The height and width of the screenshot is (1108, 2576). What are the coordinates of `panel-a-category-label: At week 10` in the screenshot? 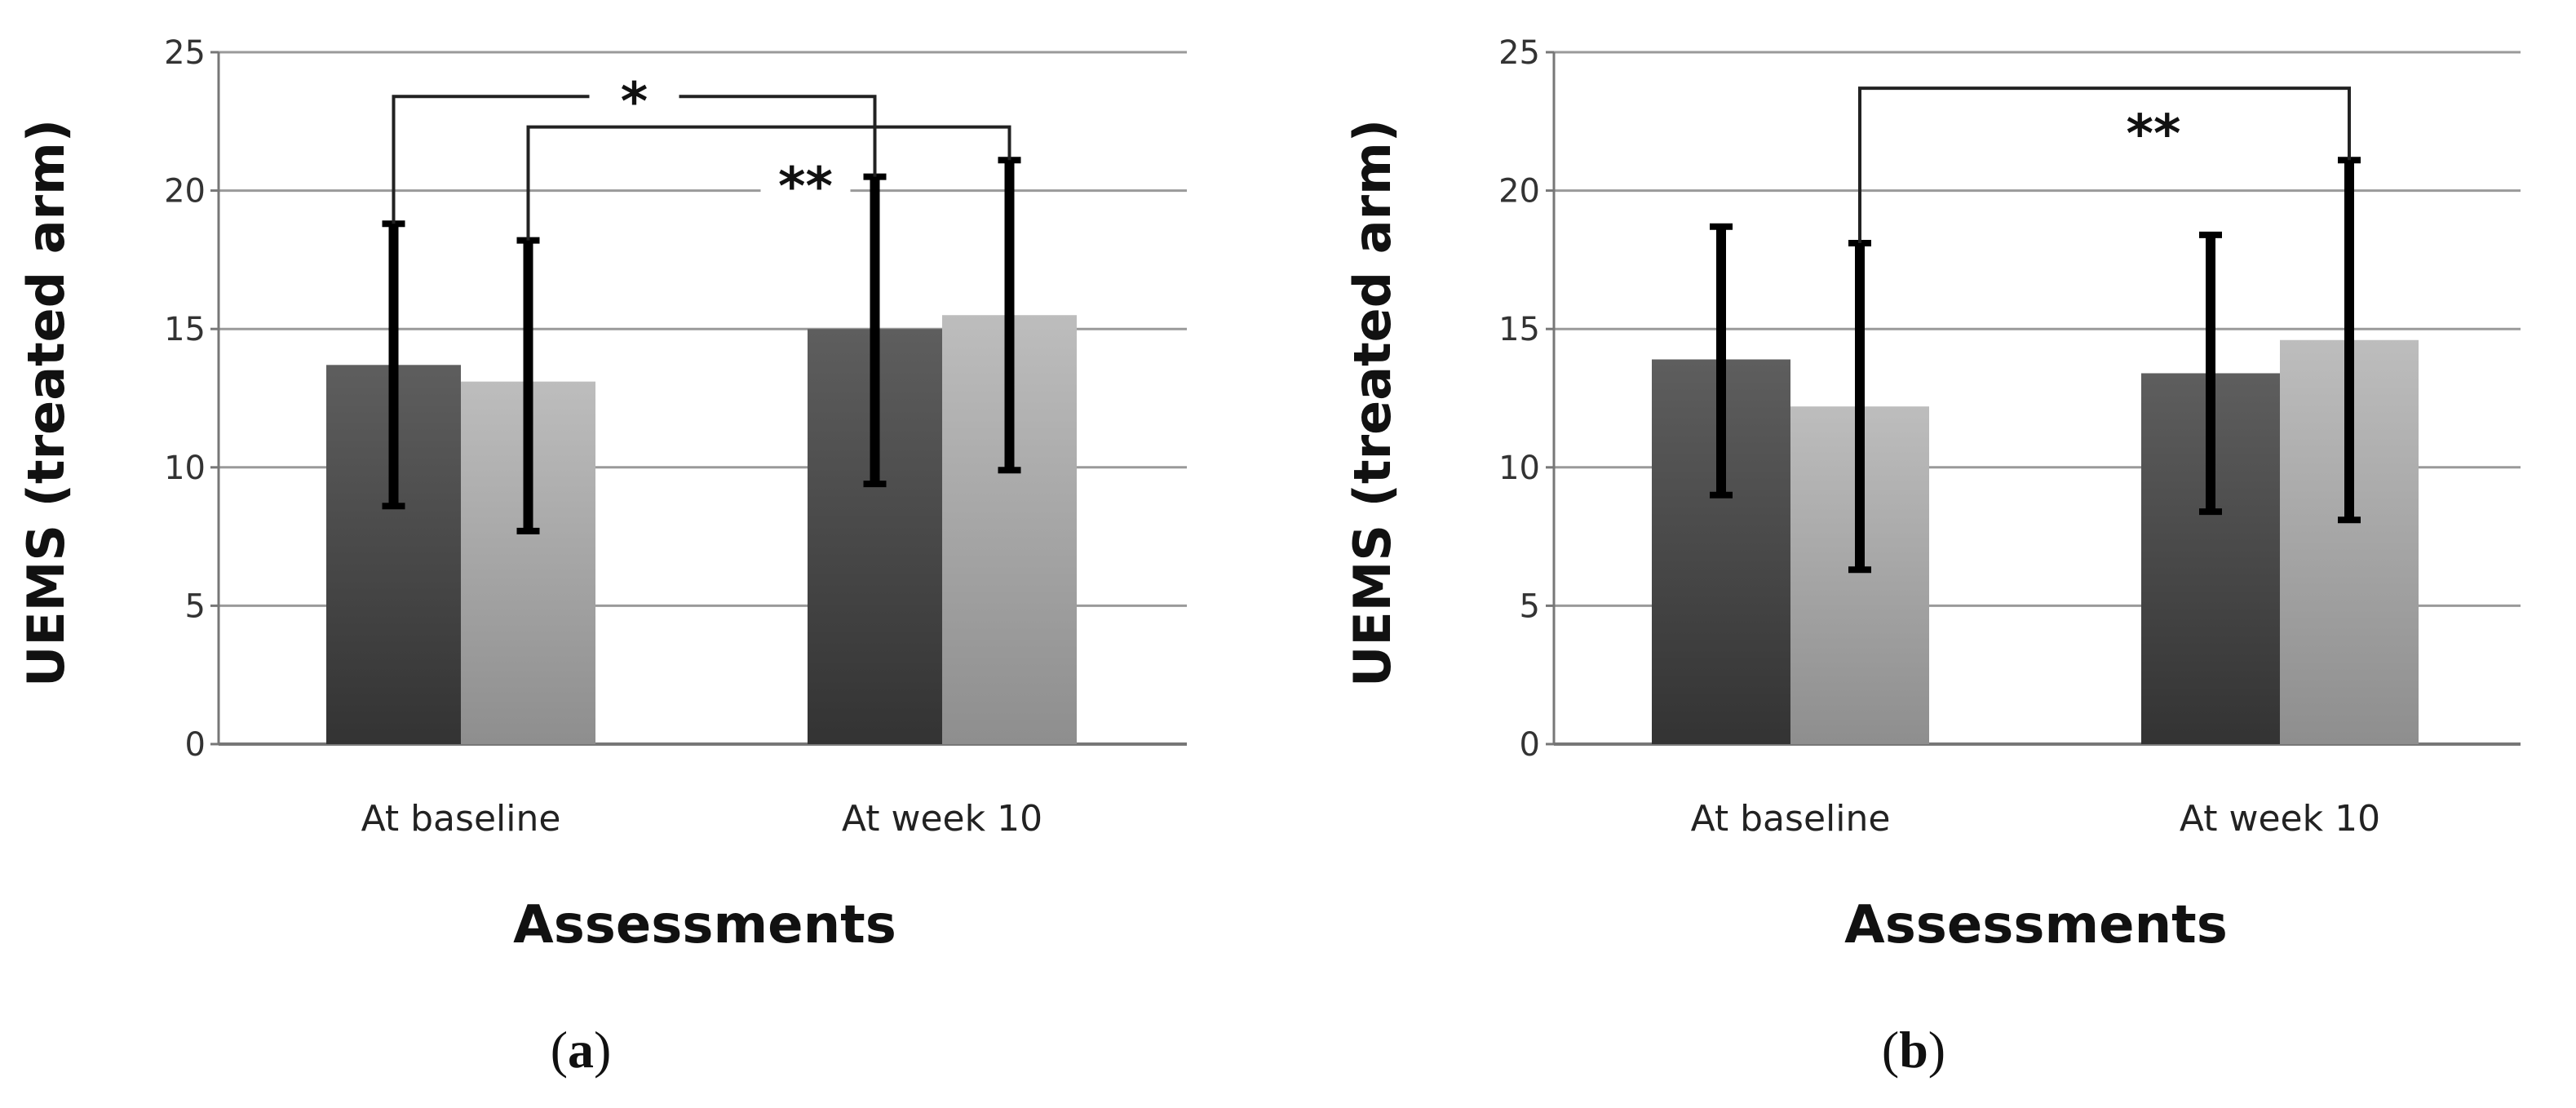 It's located at (942, 819).